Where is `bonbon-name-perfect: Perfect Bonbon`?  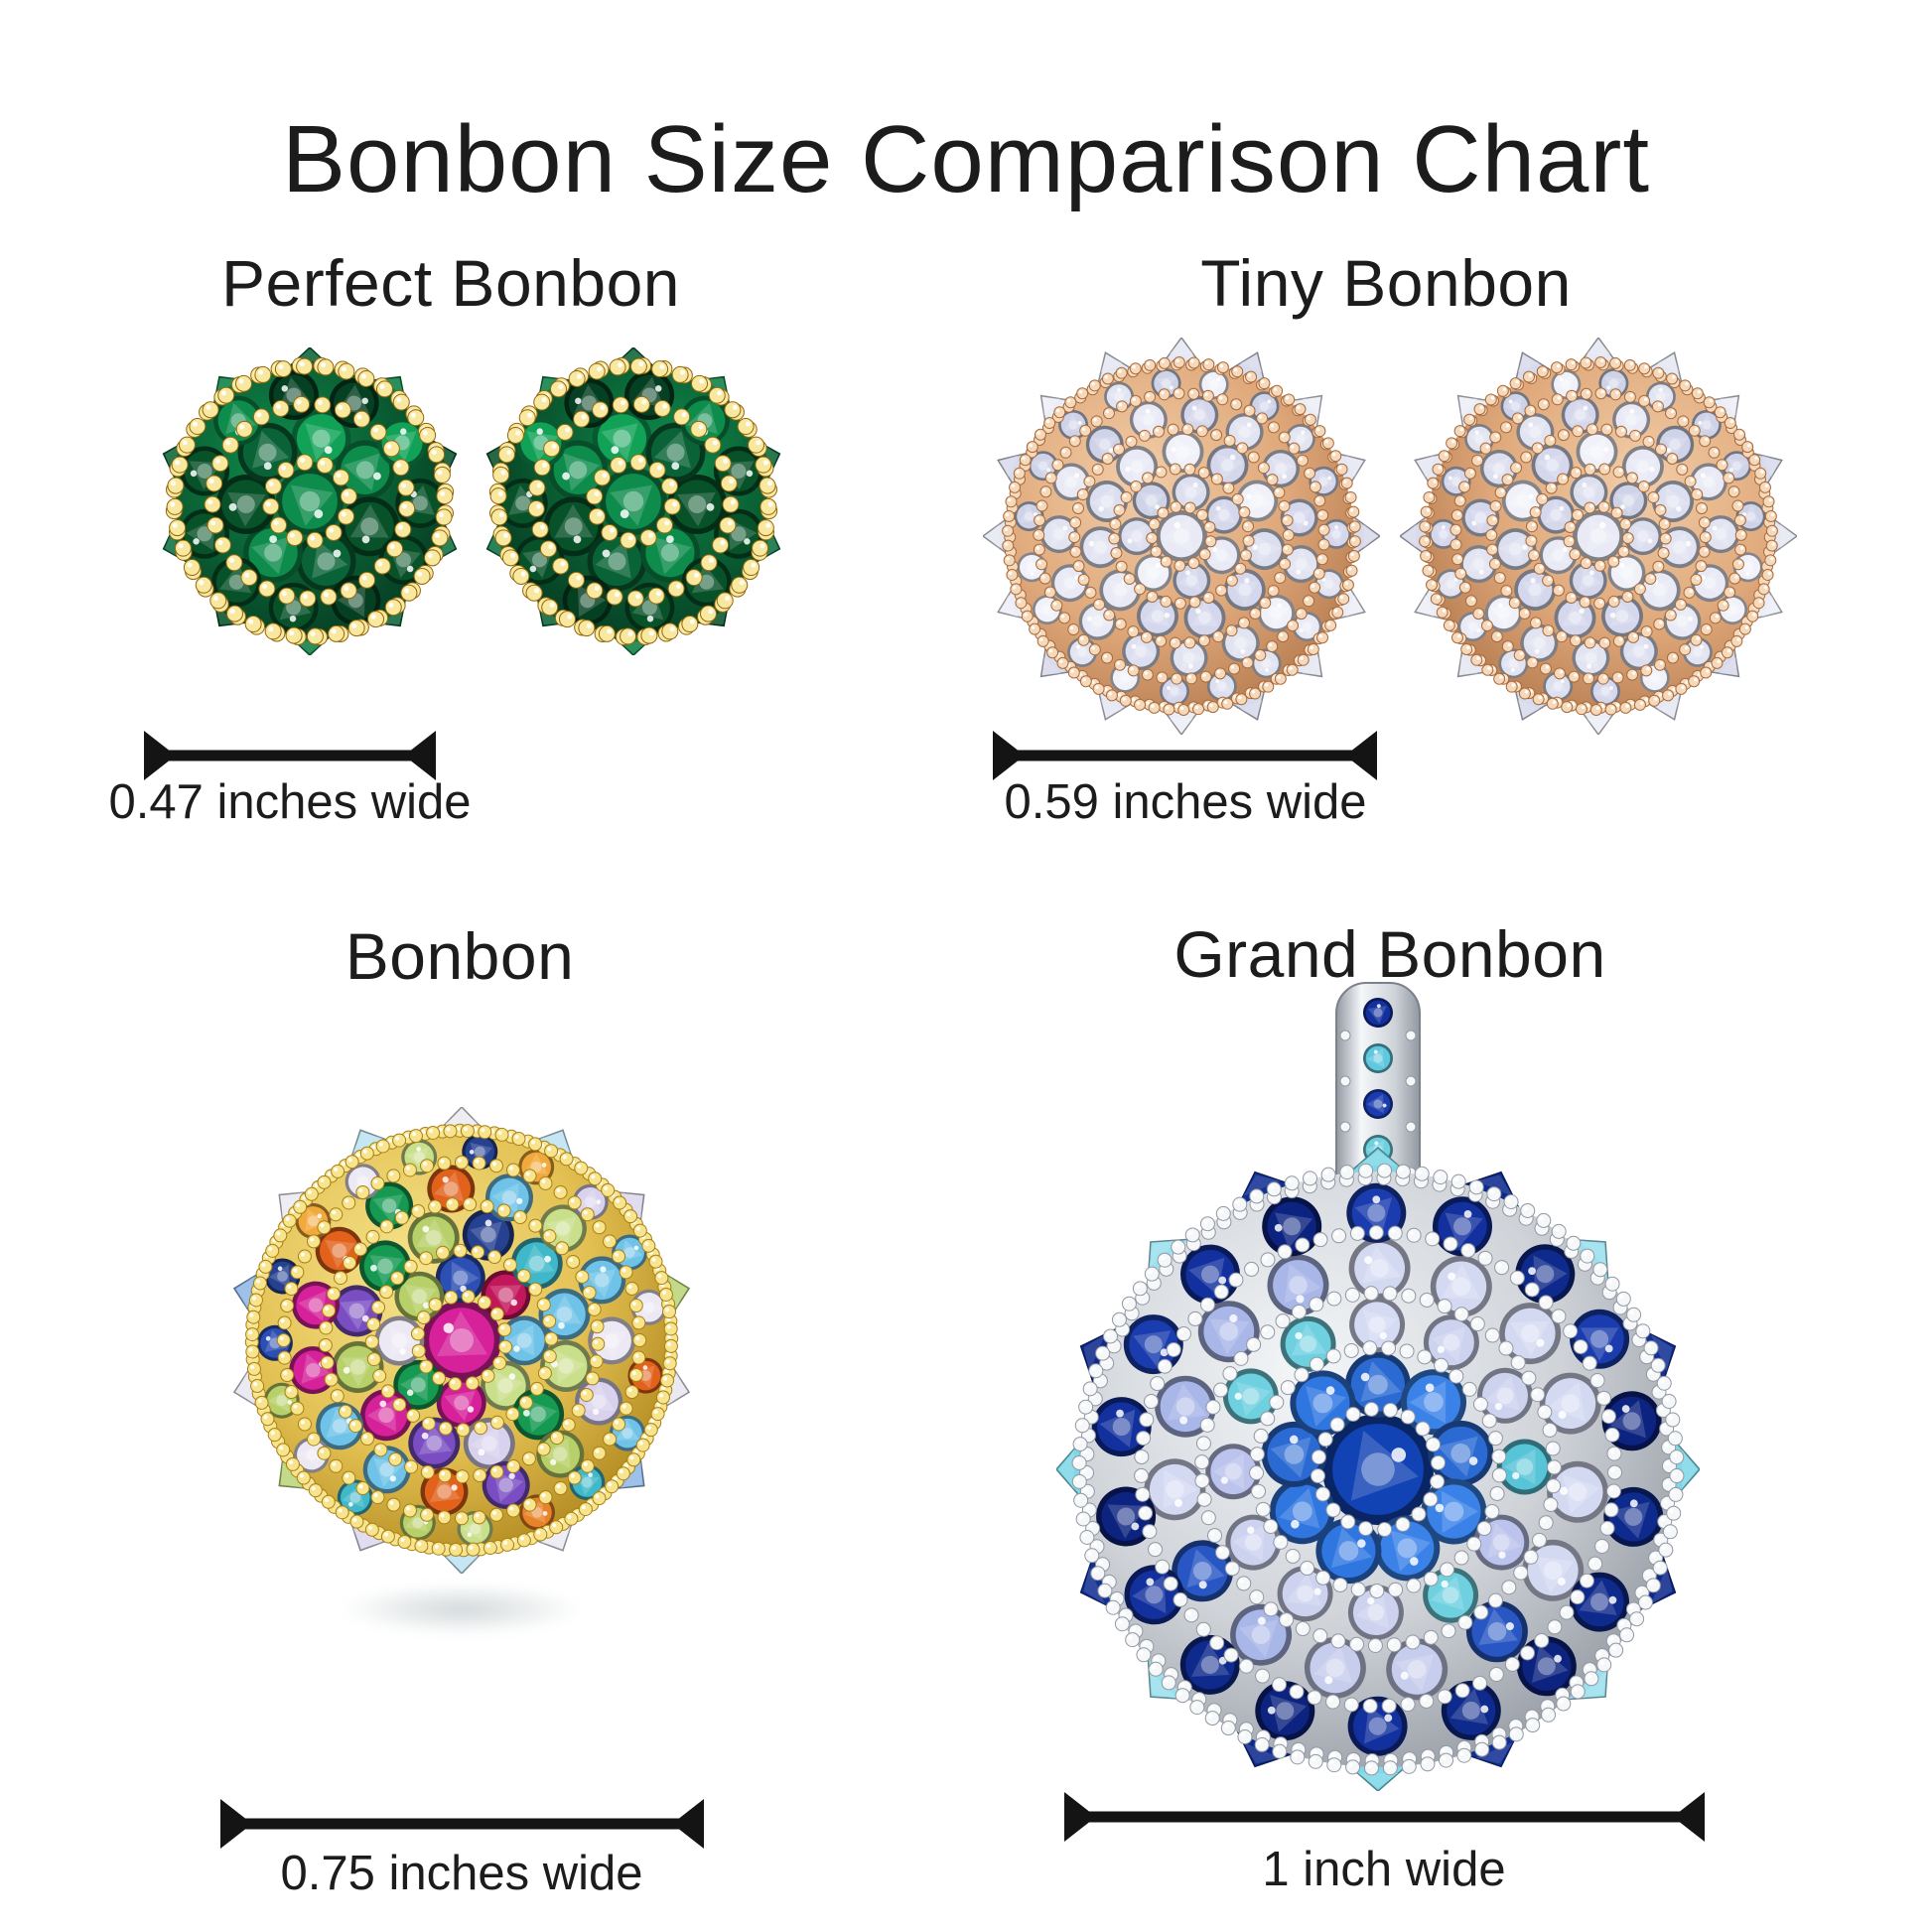 bonbon-name-perfect: Perfect Bonbon is located at coordinates (450, 283).